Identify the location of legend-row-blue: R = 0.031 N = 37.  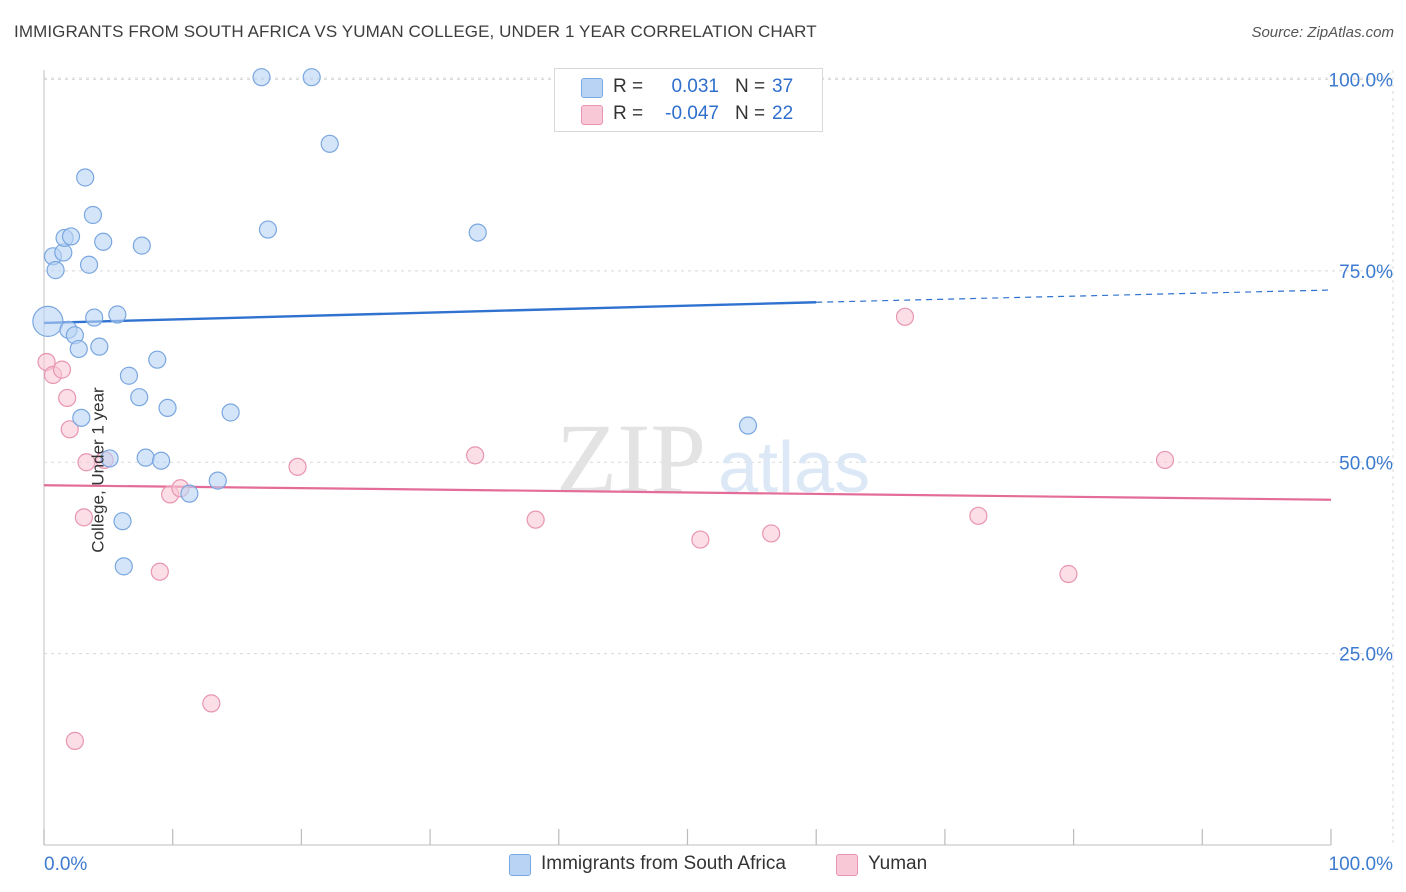
(688, 87).